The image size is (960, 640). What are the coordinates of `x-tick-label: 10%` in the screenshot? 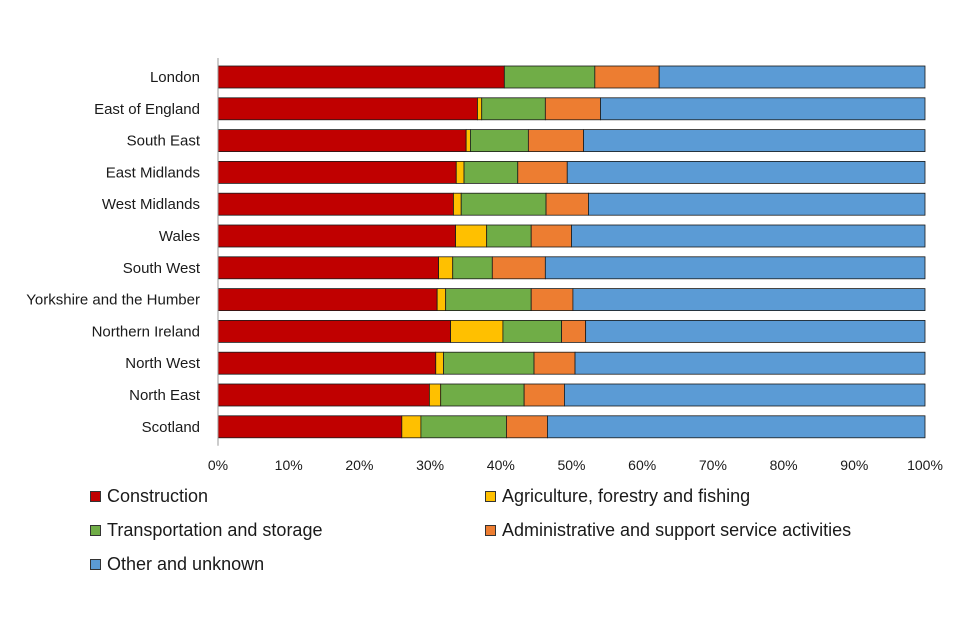 It's located at (289, 465).